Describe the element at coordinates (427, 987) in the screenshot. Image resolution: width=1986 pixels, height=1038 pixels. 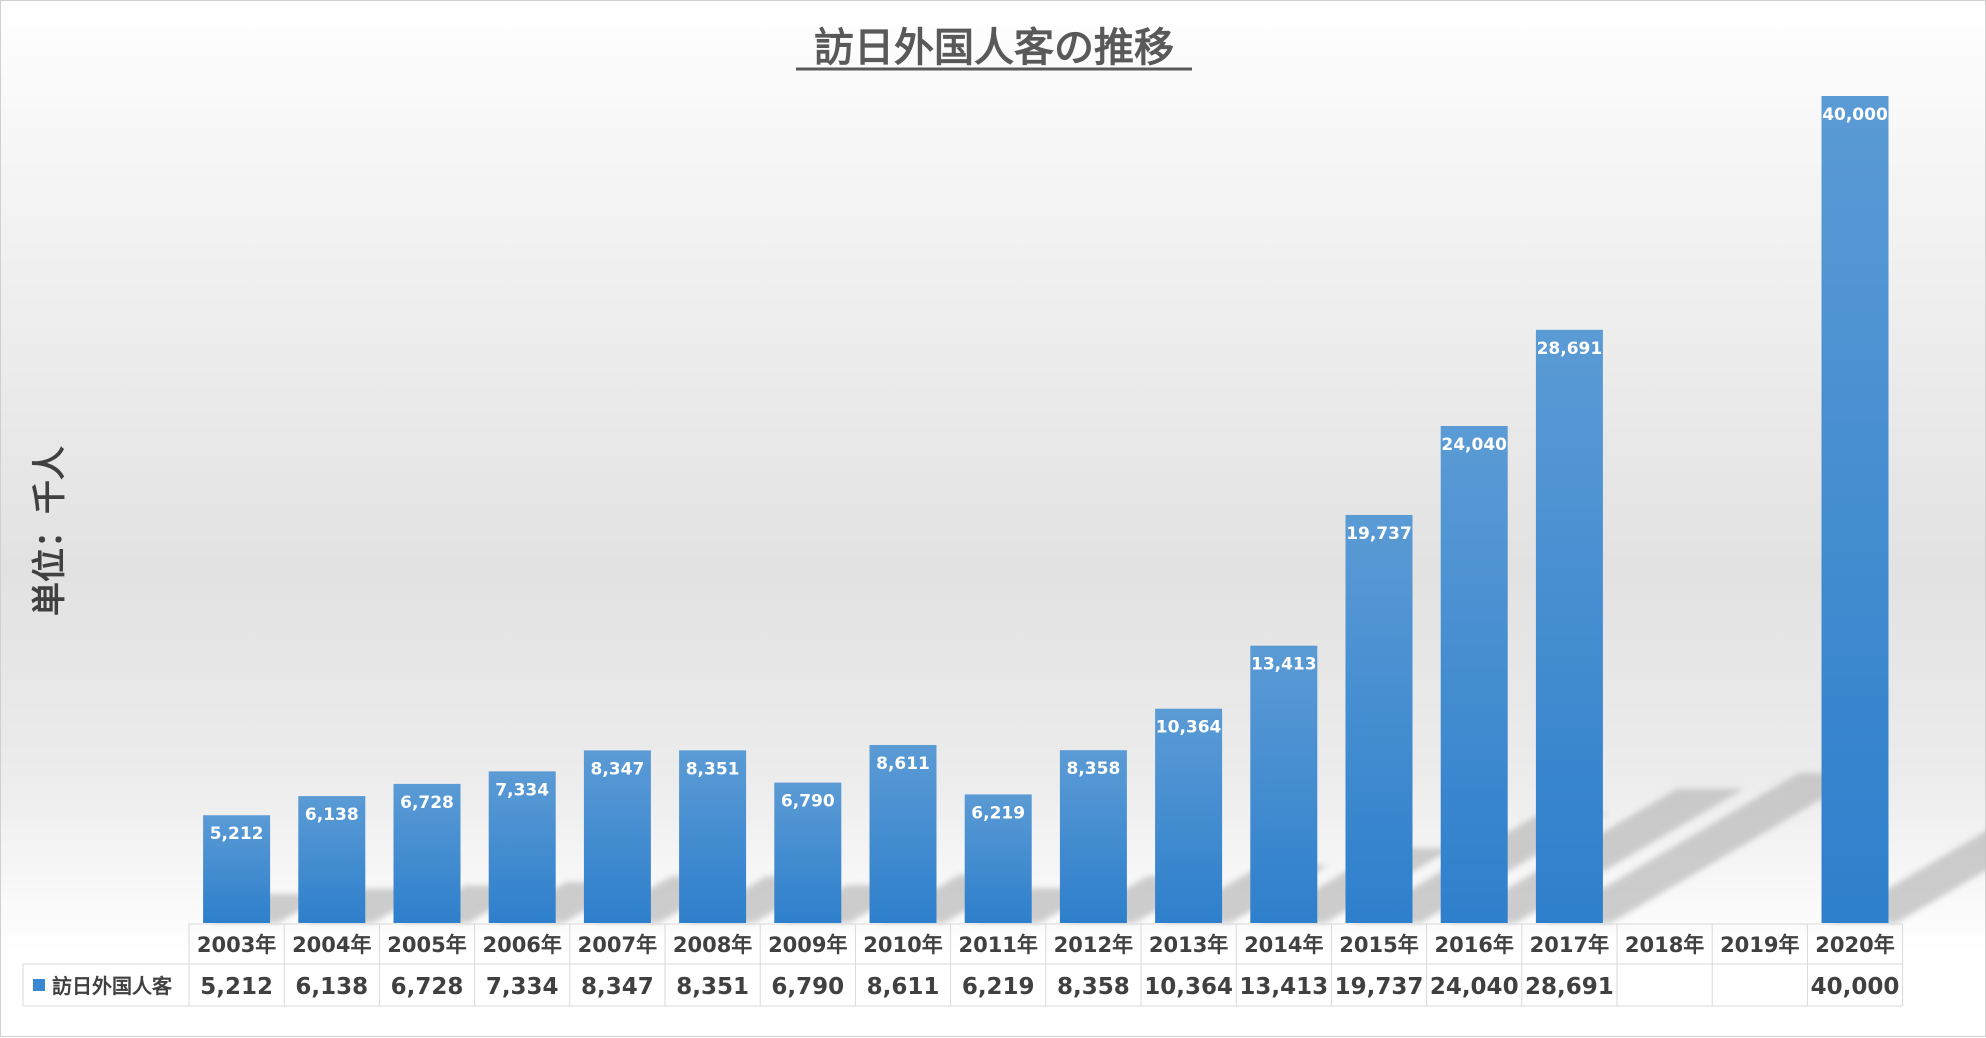
I see `table-value: 6,728` at that location.